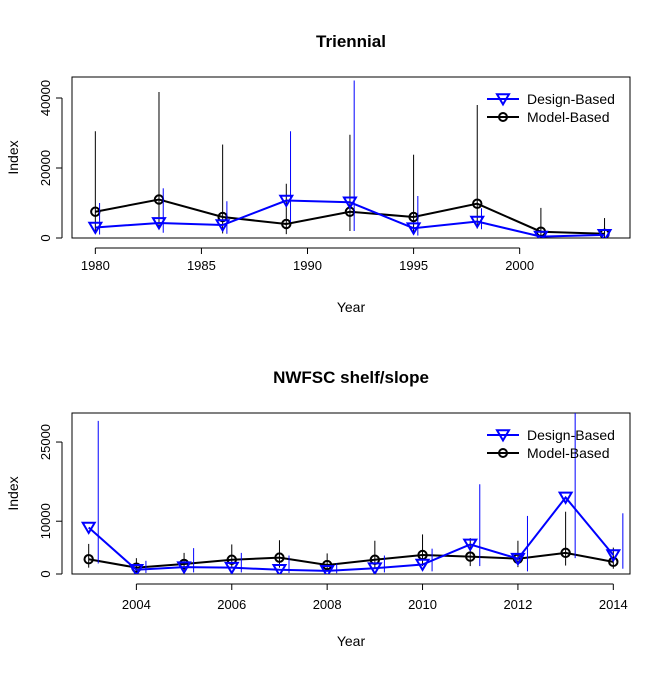 Image resolution: width=672 pixels, height=677 pixels. What do you see at coordinates (351, 41) in the screenshot?
I see `chart-title: Triennial` at bounding box center [351, 41].